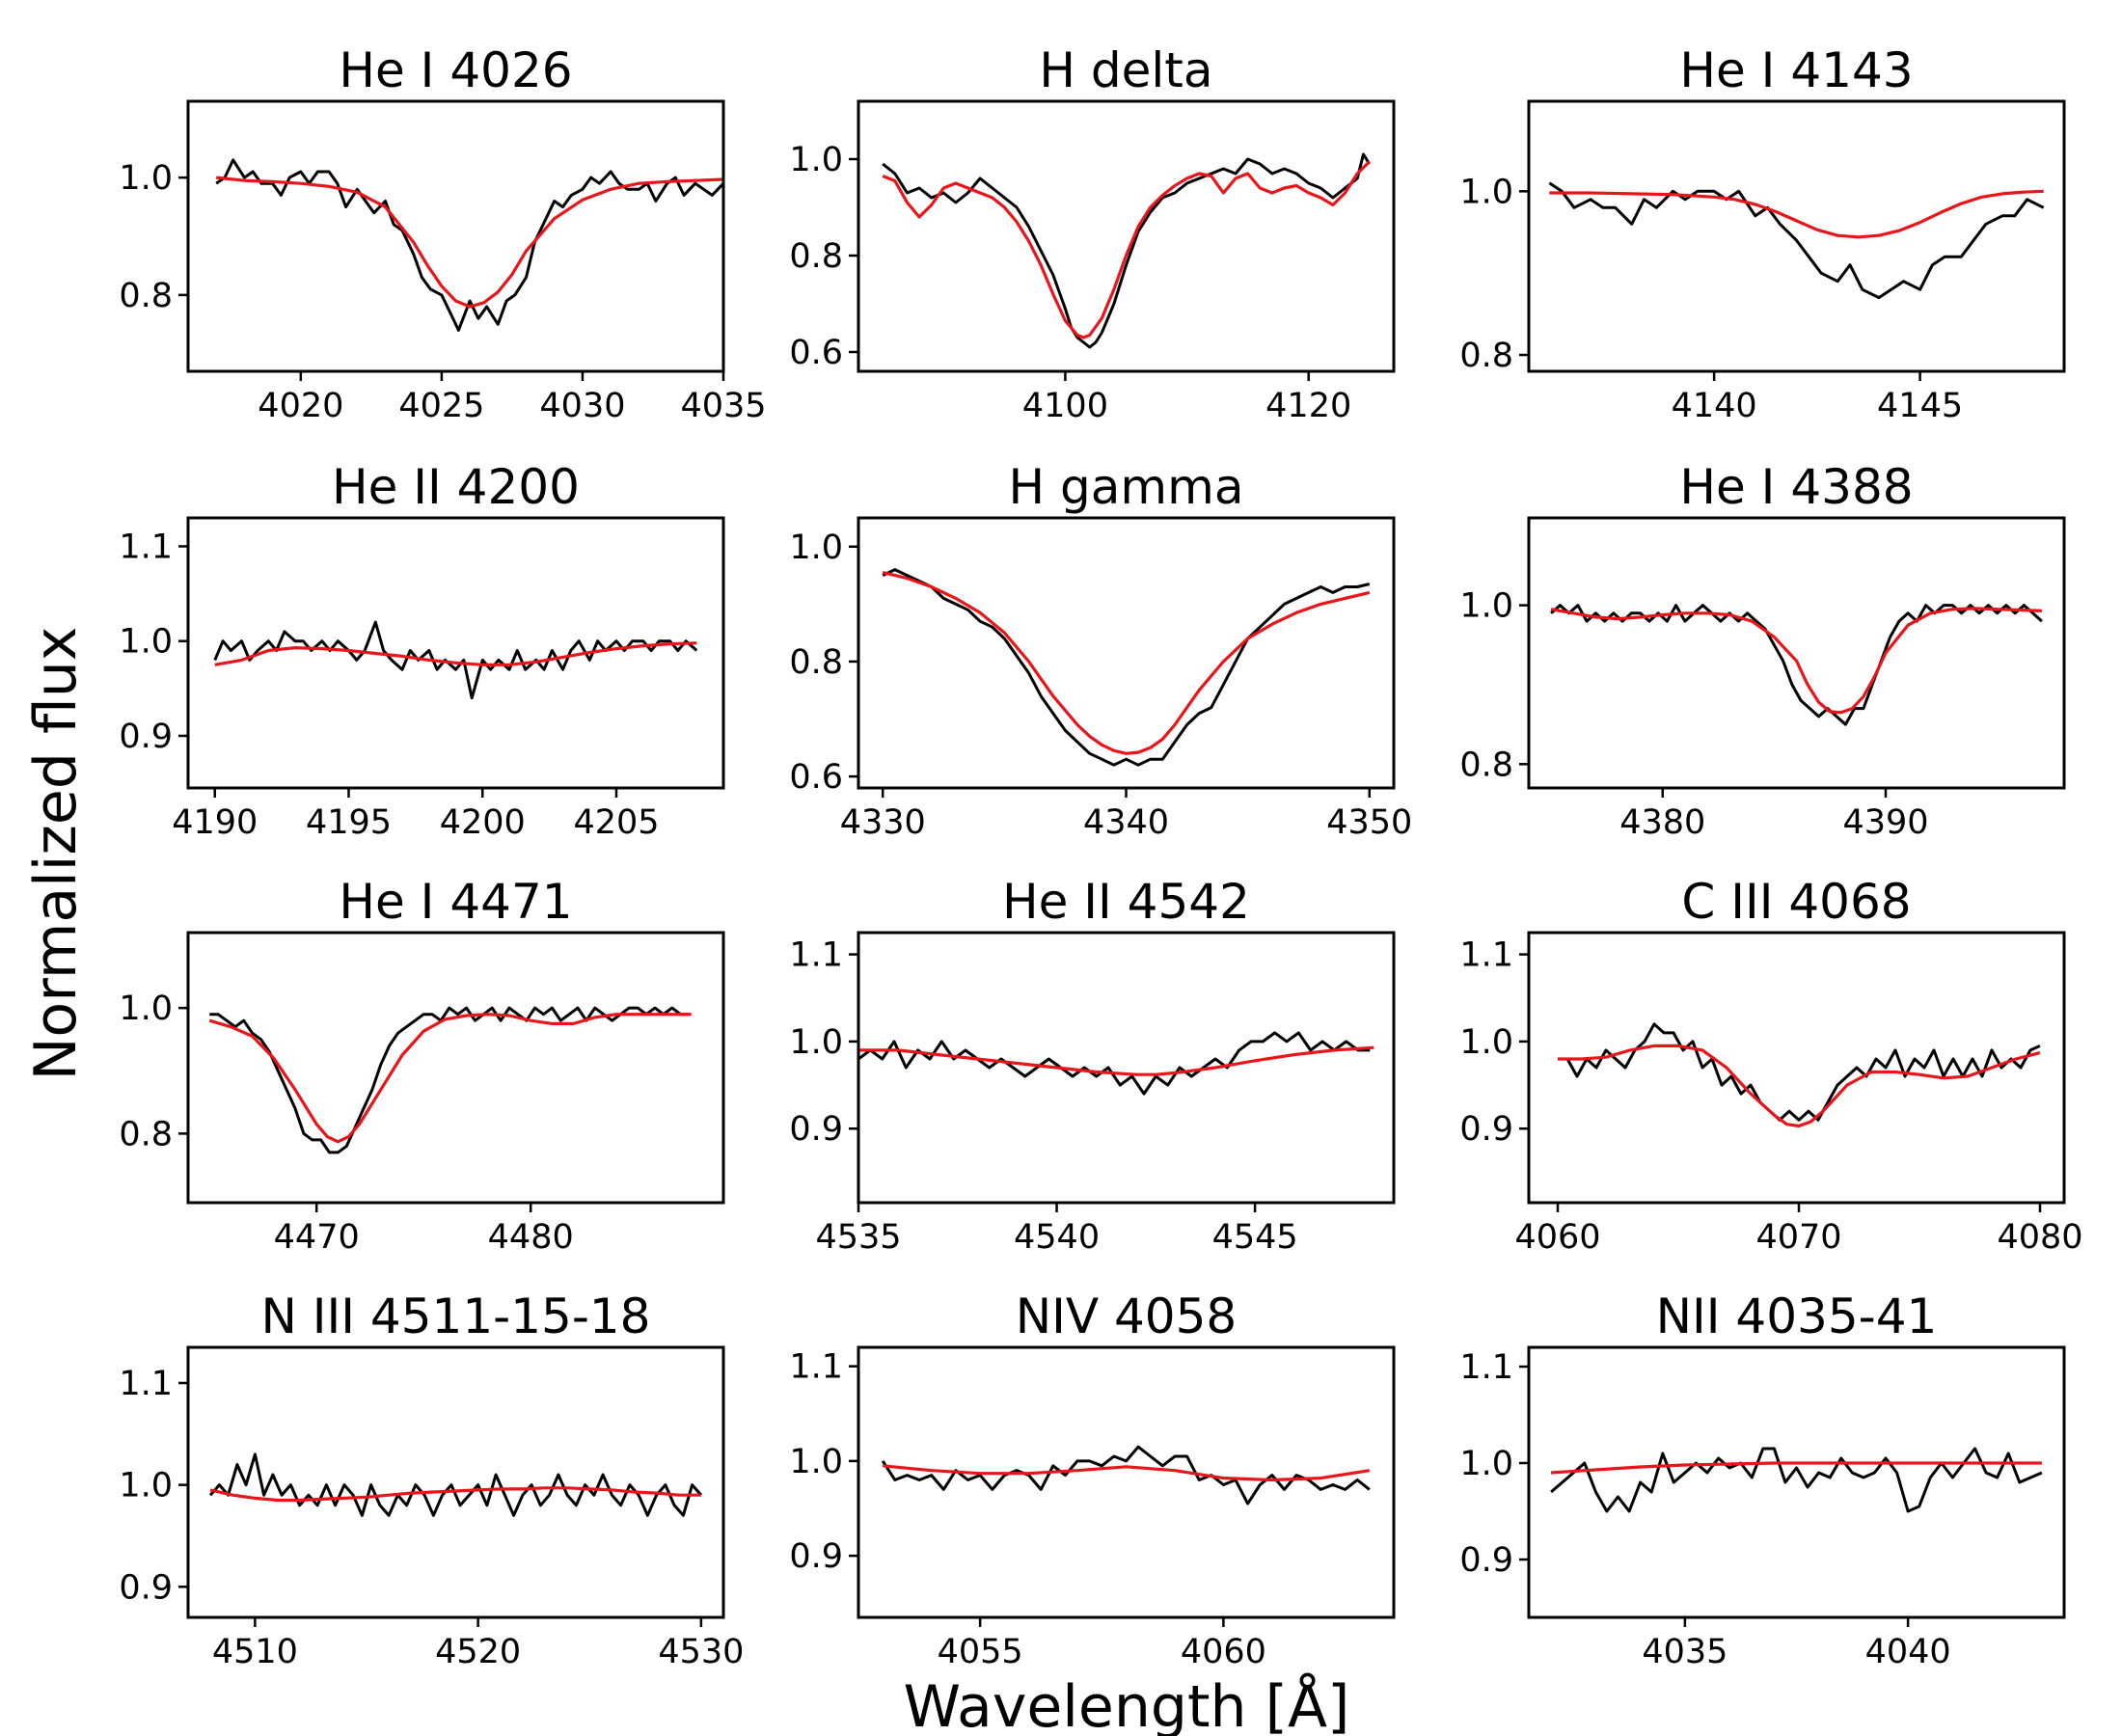 The width and height of the screenshot is (2122, 1736). I want to click on panel-11: NIV 4058 4055 4060 0.9 1.0 1.1, so click(1093, 1480).